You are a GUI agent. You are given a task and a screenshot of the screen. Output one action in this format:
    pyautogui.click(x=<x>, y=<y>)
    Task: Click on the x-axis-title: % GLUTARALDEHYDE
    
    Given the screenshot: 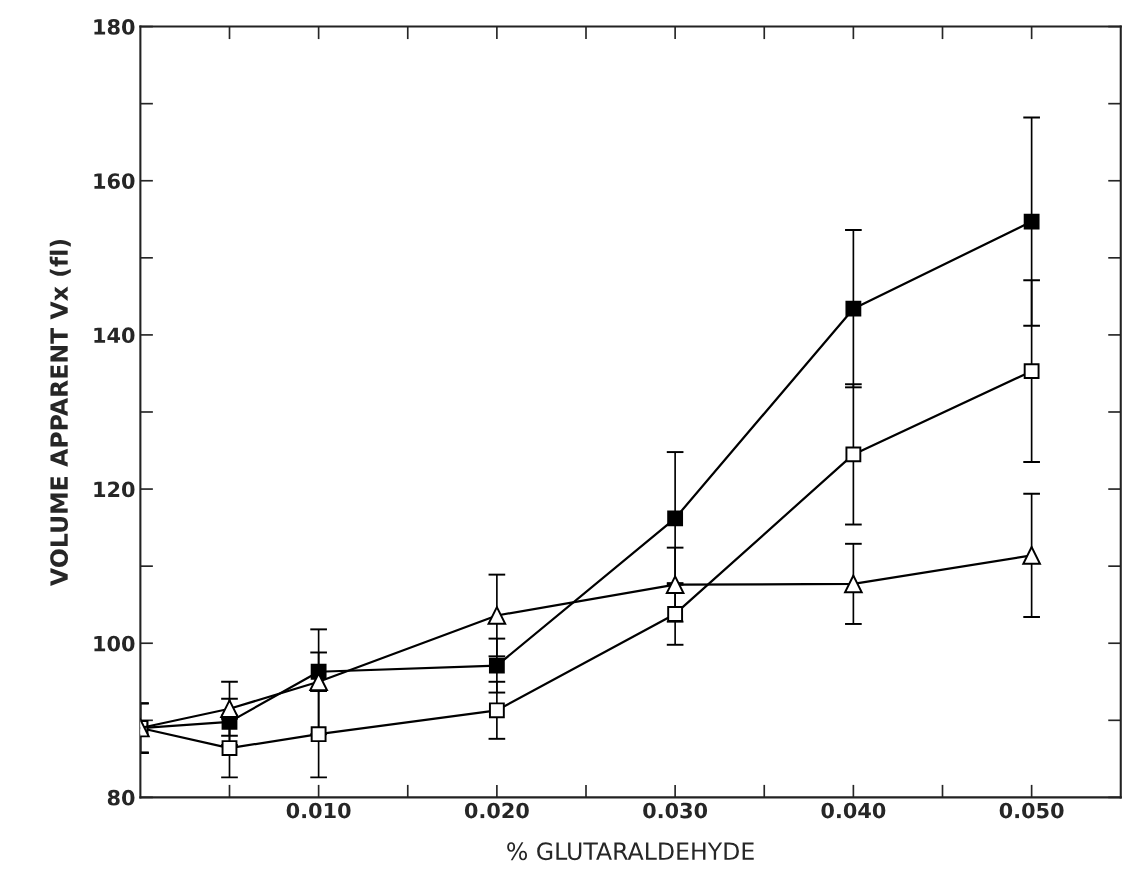 What is the action you would take?
    pyautogui.click(x=630, y=851)
    